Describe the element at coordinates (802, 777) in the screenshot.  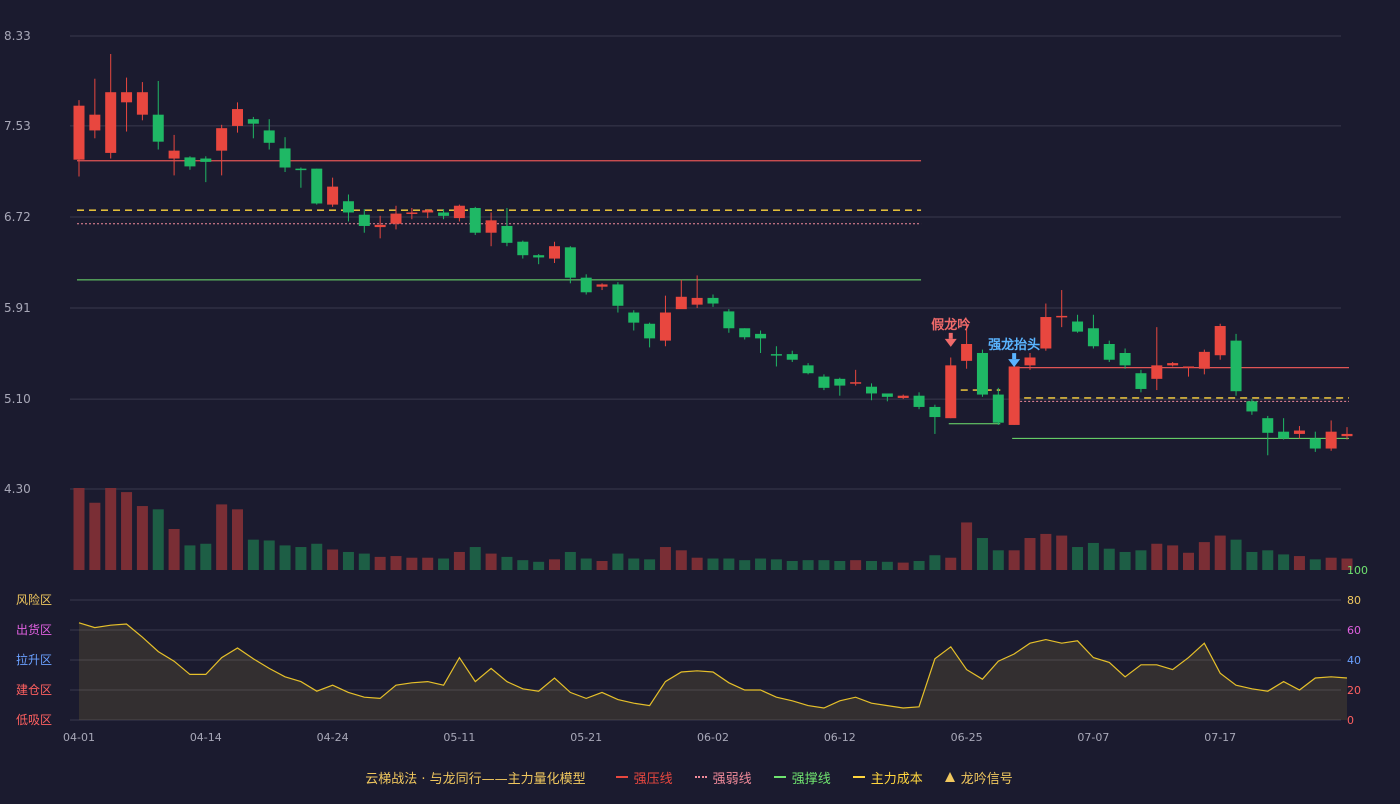
I see `legend-item-support: 强撑线` at that location.